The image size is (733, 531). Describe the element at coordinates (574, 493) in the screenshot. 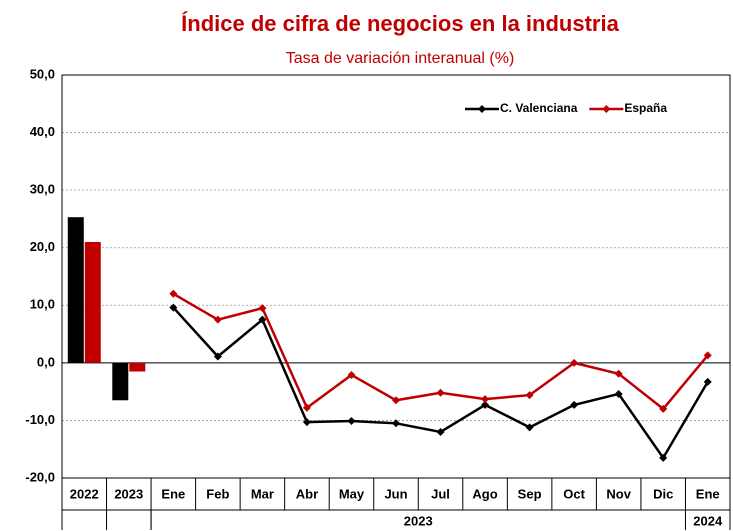

I see `x-tick-label: Oct` at that location.